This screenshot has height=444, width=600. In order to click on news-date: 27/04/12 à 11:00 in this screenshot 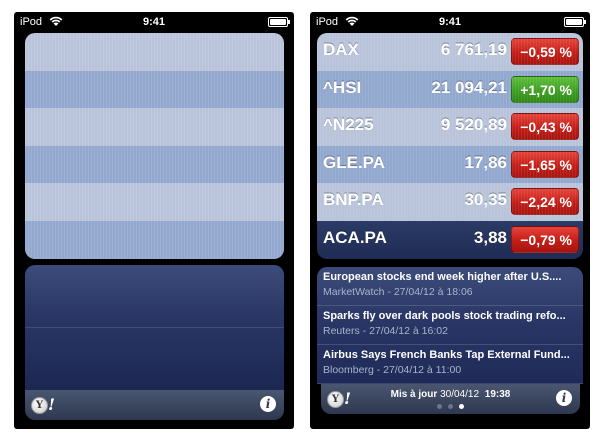, I will do `click(422, 370)`.